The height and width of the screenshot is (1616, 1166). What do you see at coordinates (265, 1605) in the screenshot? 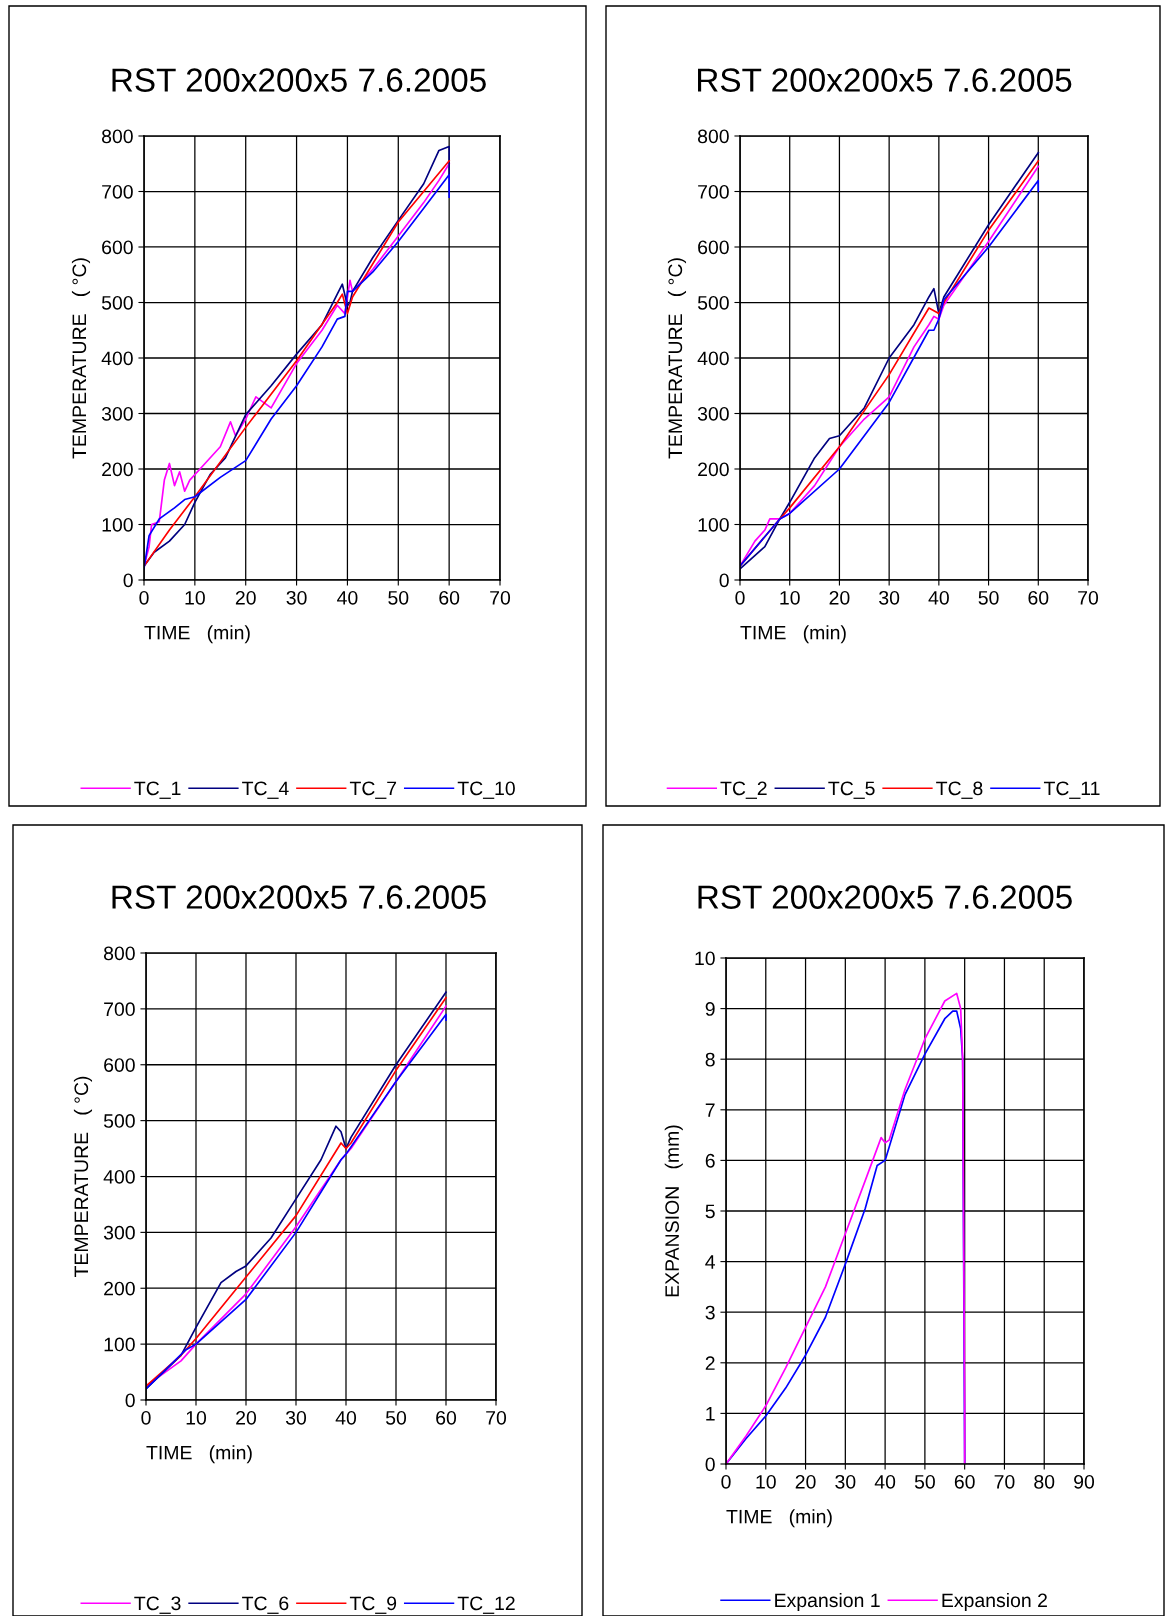
I see `legend-label: TC_6` at bounding box center [265, 1605].